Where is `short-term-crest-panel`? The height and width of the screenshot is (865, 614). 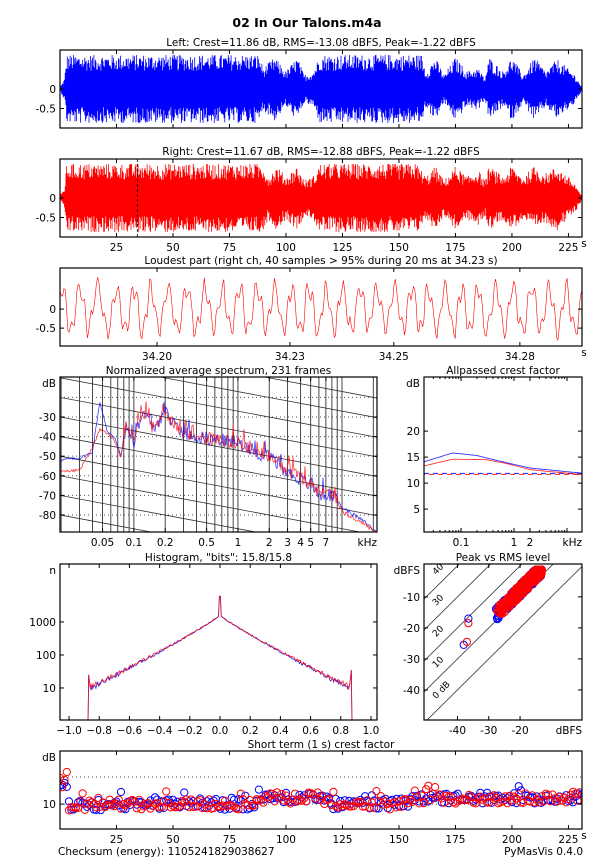
short-term-crest-panel is located at coordinates (321, 790).